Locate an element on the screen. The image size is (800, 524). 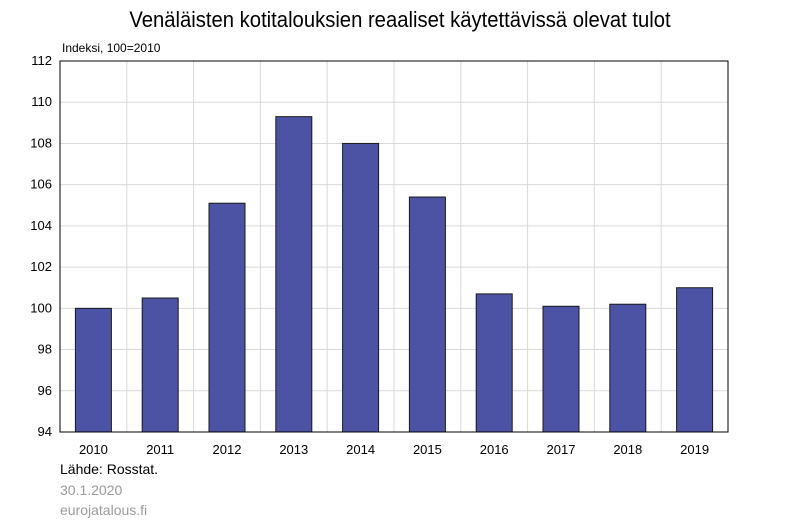
x-tick-label: 2012 is located at coordinates (227, 449).